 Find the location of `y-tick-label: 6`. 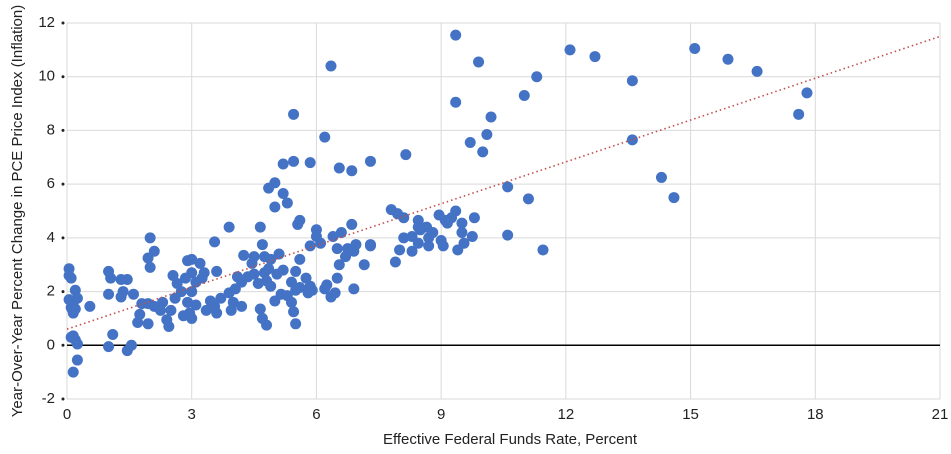

y-tick-label: 6 is located at coordinates (51, 183).